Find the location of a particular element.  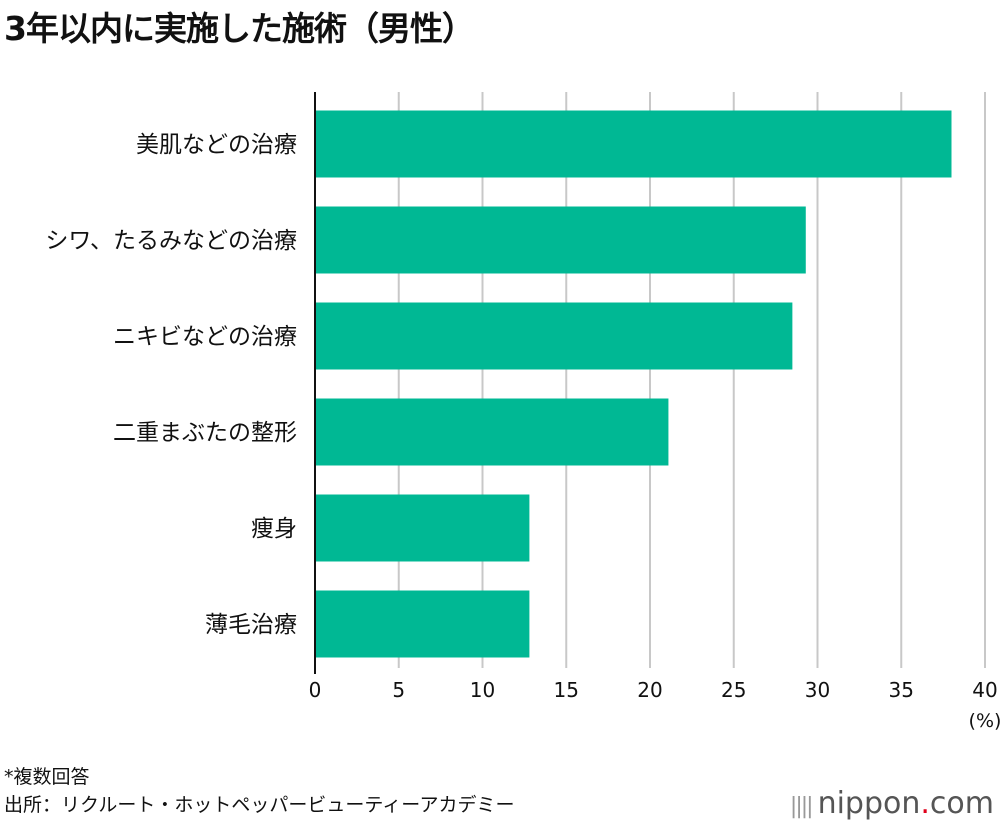

x-tick-label: 5 is located at coordinates (398, 690).